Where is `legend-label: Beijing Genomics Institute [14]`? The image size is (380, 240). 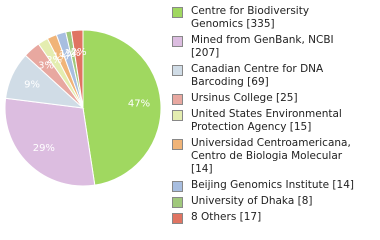 legend-label: Beijing Genomics Institute [14] is located at coordinates (272, 185).